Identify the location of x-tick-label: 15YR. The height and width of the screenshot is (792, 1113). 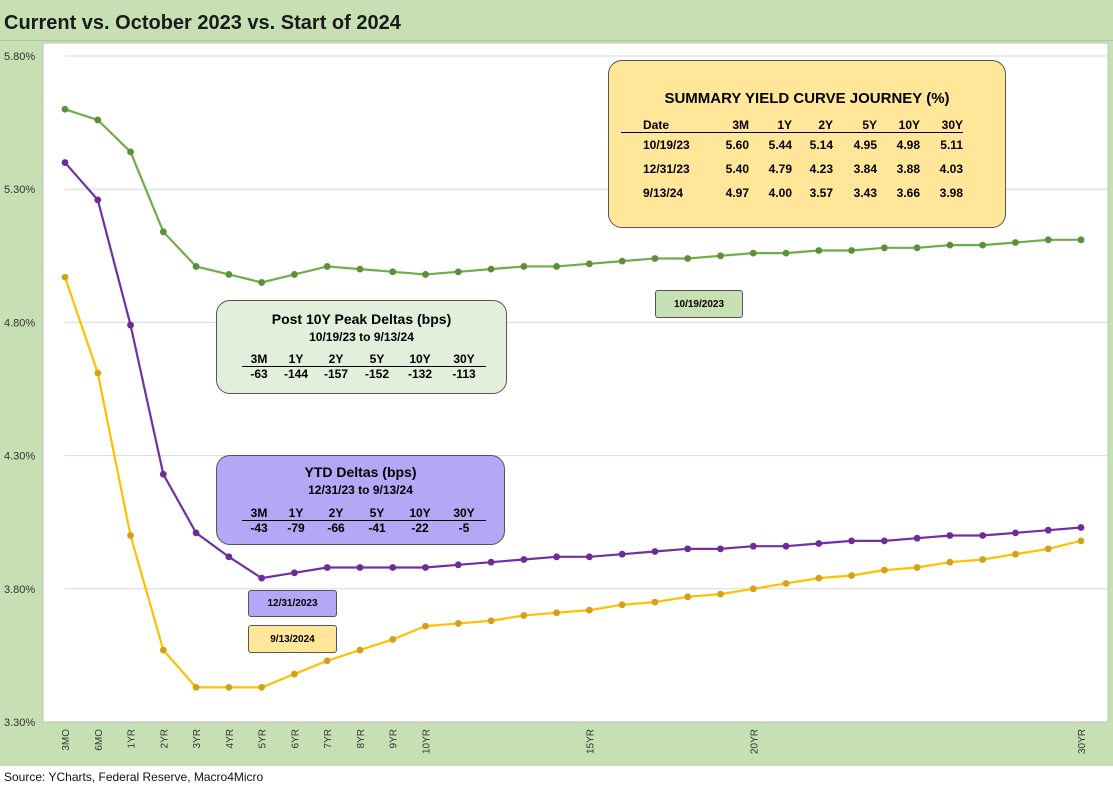
(590, 741).